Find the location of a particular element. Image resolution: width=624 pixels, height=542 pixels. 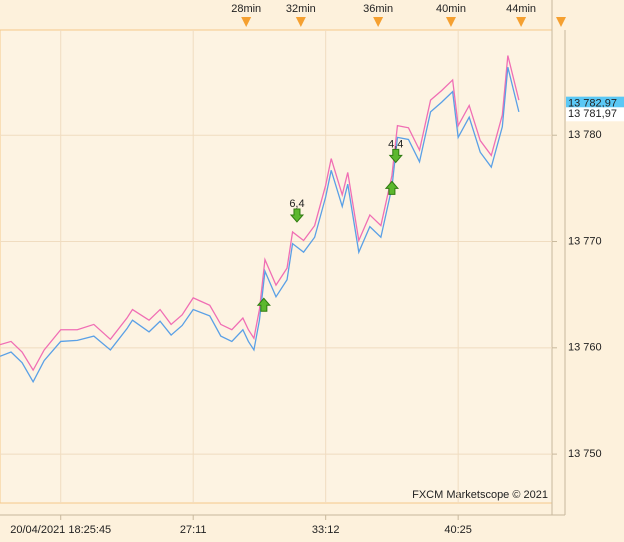

x-tick-label: 27:11 is located at coordinates (193, 530).